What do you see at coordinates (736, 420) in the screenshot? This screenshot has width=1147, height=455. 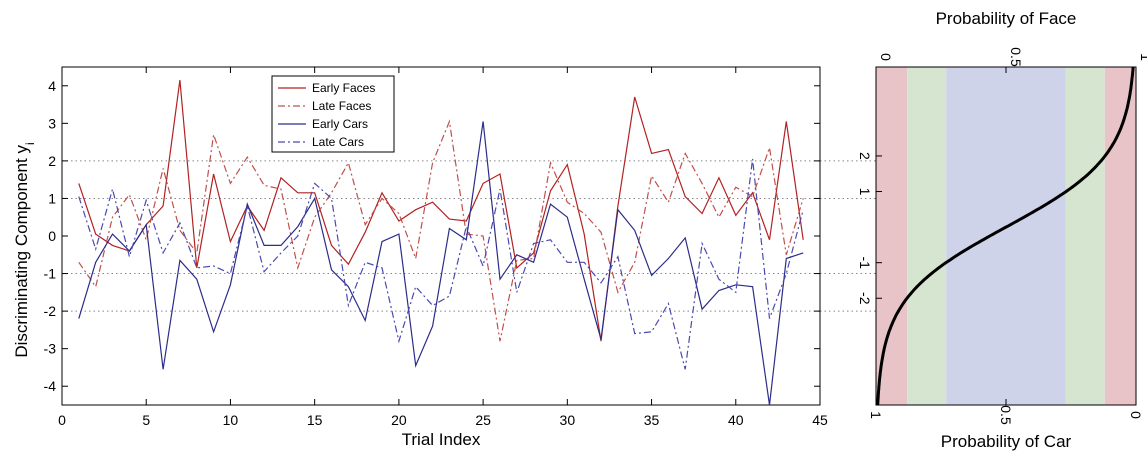 I see `x-tick-label: 40` at bounding box center [736, 420].